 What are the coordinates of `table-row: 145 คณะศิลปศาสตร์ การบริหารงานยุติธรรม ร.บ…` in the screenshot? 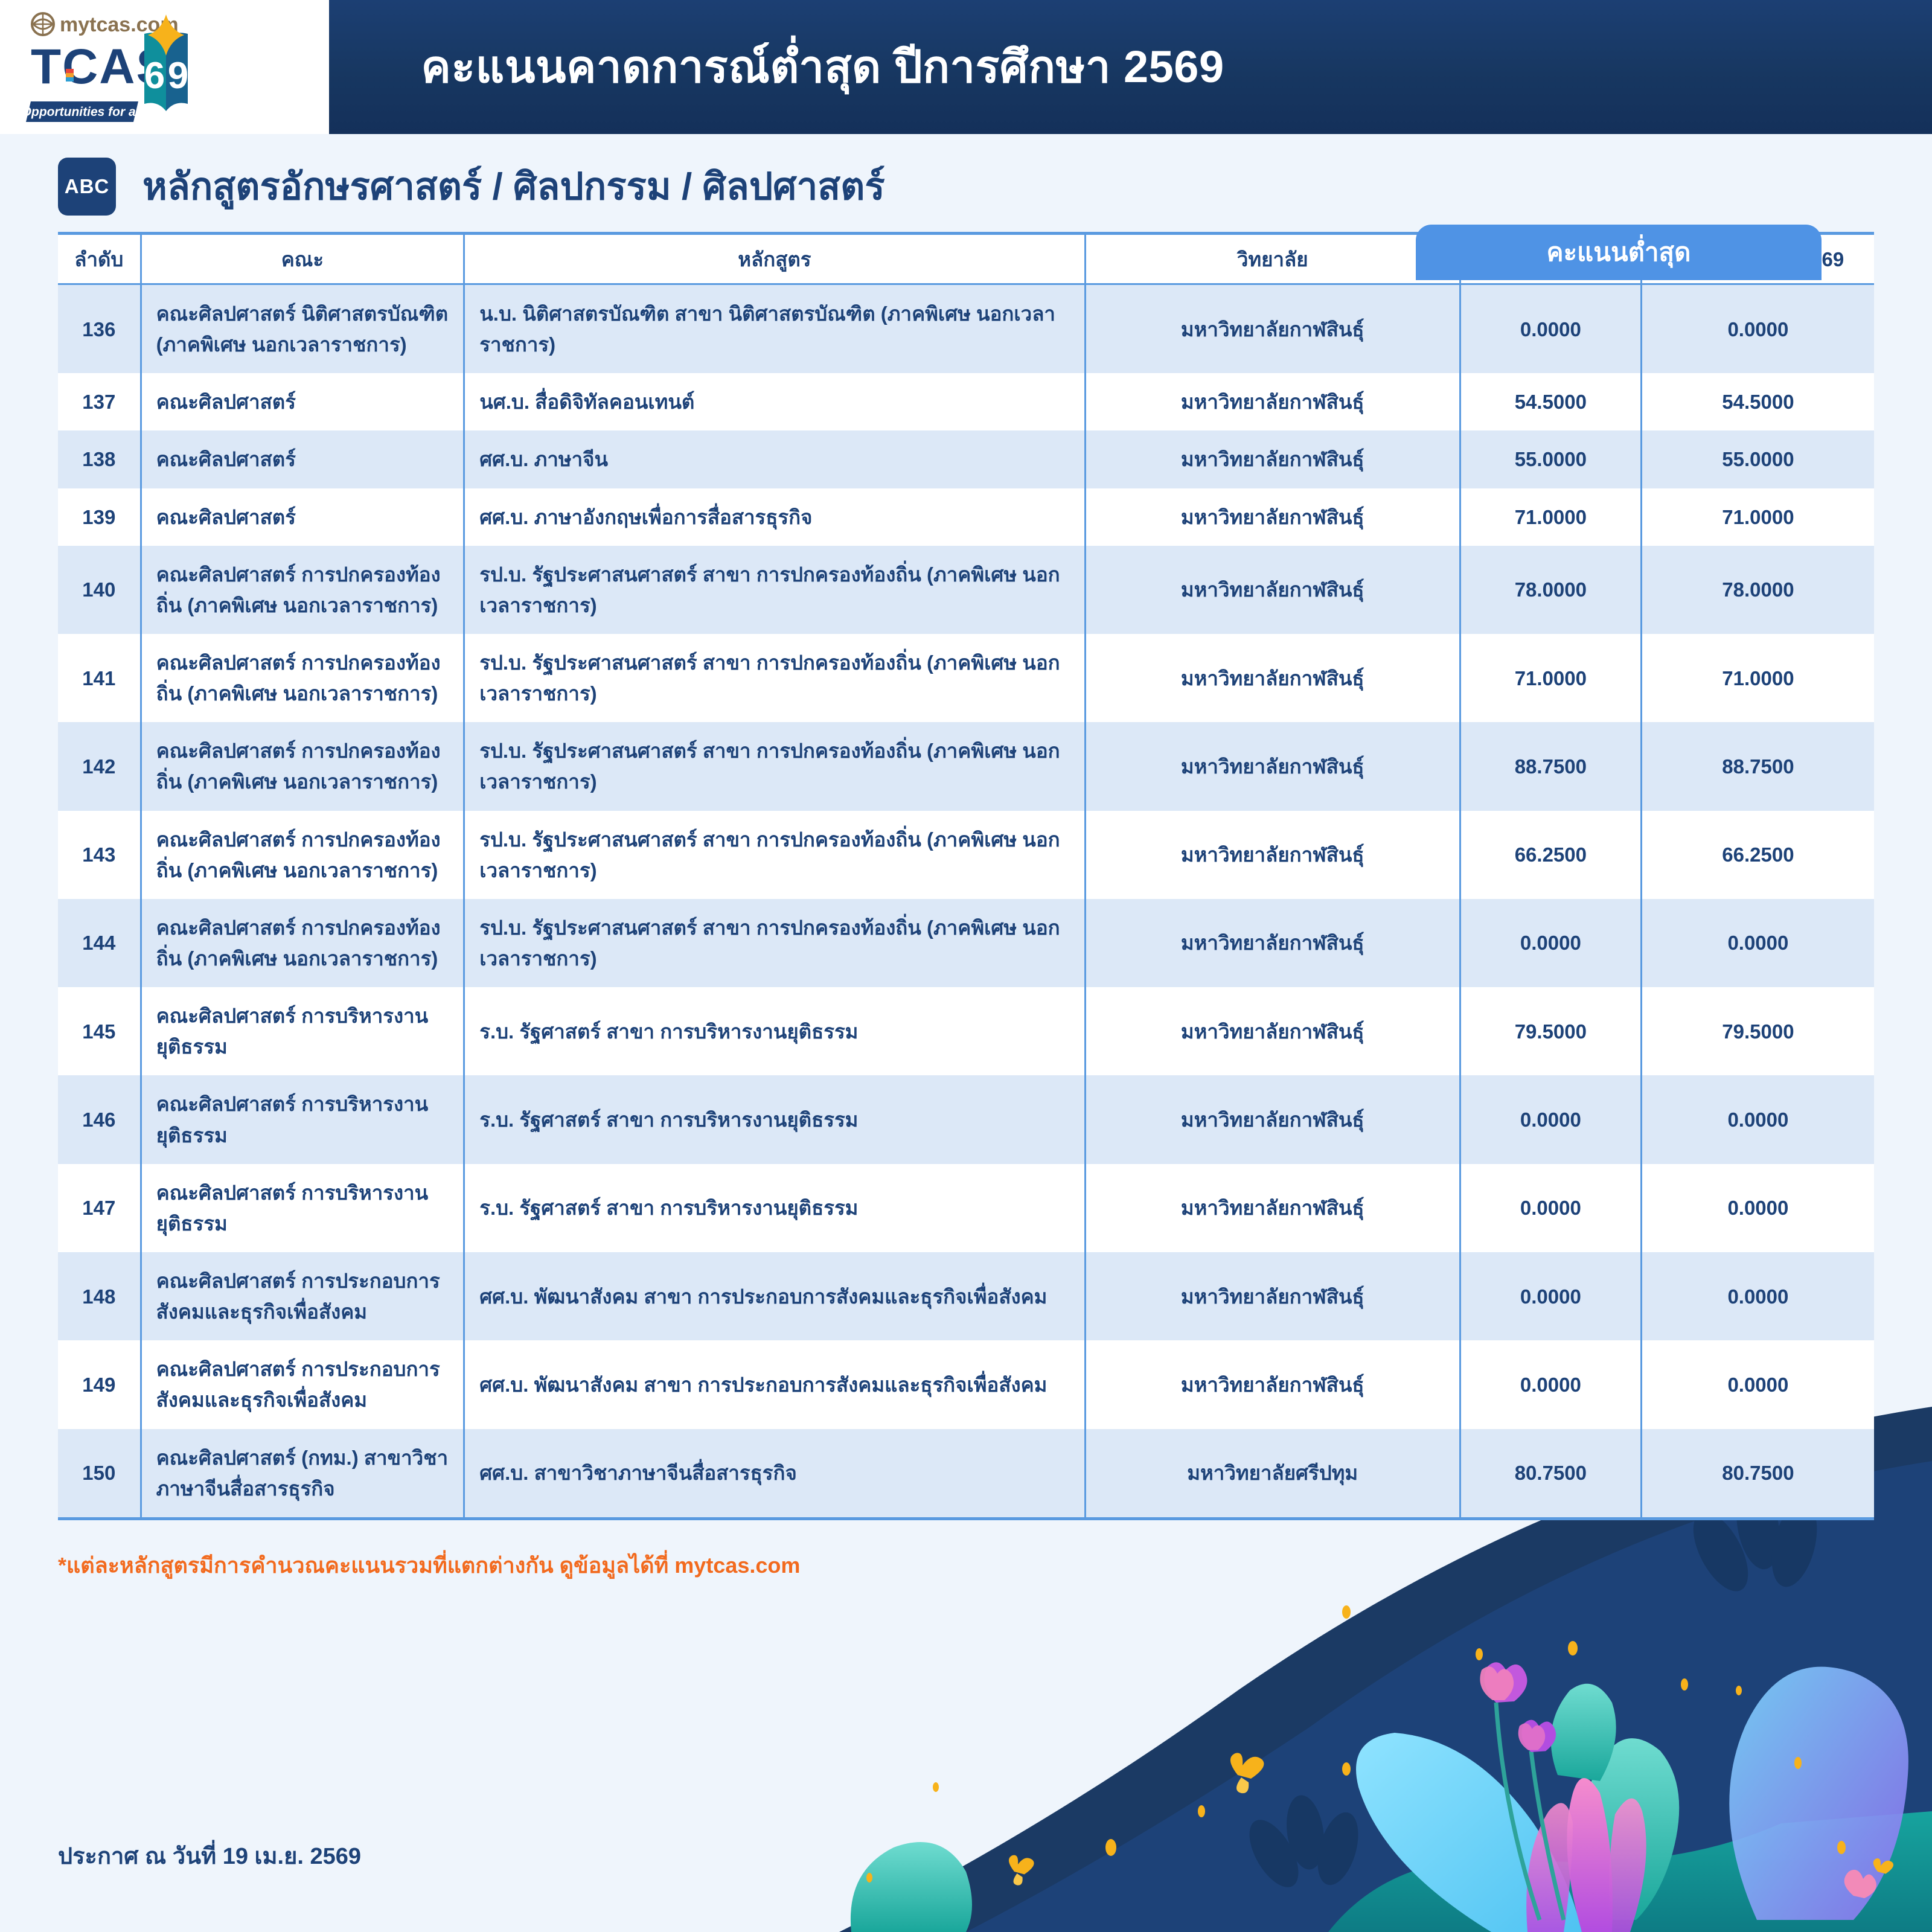 It's located at (966, 1031).